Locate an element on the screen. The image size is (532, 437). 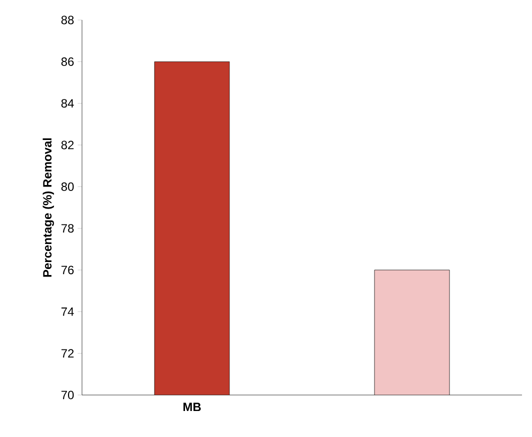
y-tick-label: 72 is located at coordinates (67, 353).